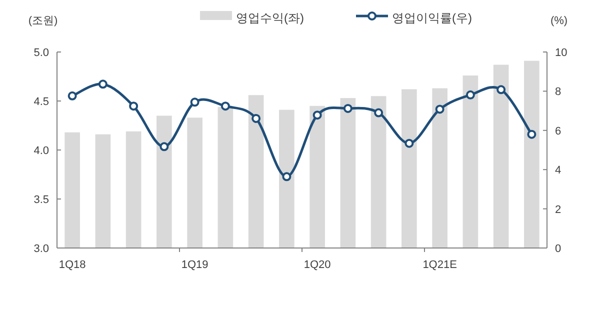 Image resolution: width=600 pixels, height=320 pixels. What do you see at coordinates (43, 21) in the screenshot?
I see `y-axis-title: (조원)` at bounding box center [43, 21].